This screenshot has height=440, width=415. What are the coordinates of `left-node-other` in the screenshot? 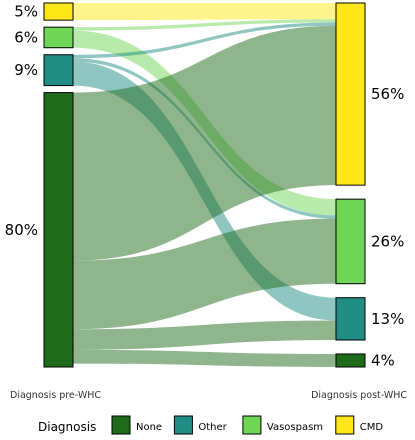 It's located at (58, 70).